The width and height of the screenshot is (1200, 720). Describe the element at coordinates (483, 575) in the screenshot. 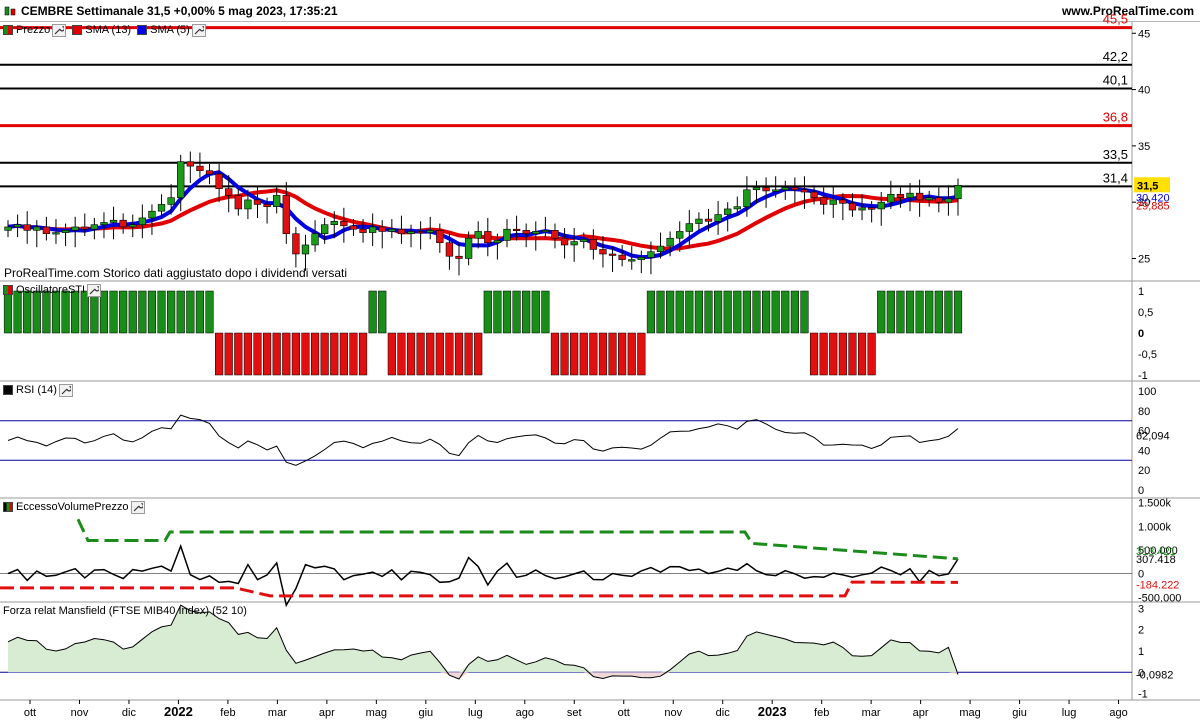

I see `evp-line` at that location.